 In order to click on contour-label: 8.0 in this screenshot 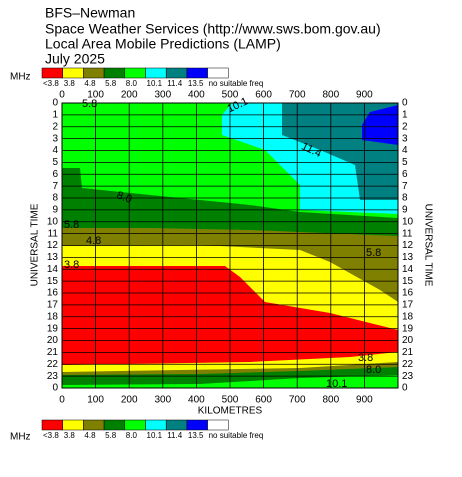, I will do `click(124, 197)`.